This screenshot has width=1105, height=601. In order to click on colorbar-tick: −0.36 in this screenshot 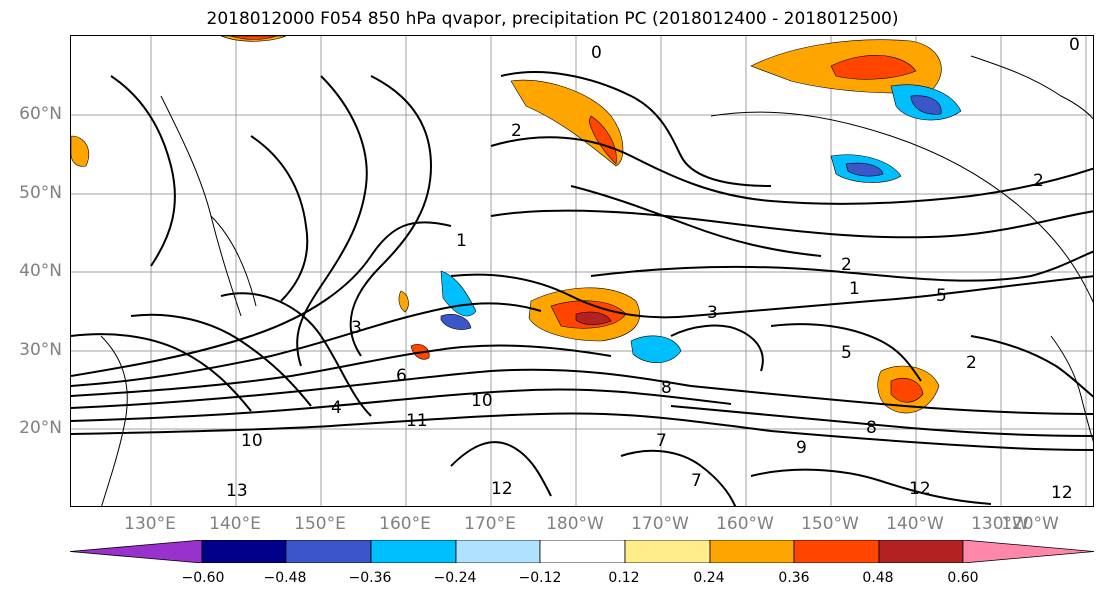, I will do `click(370, 578)`.